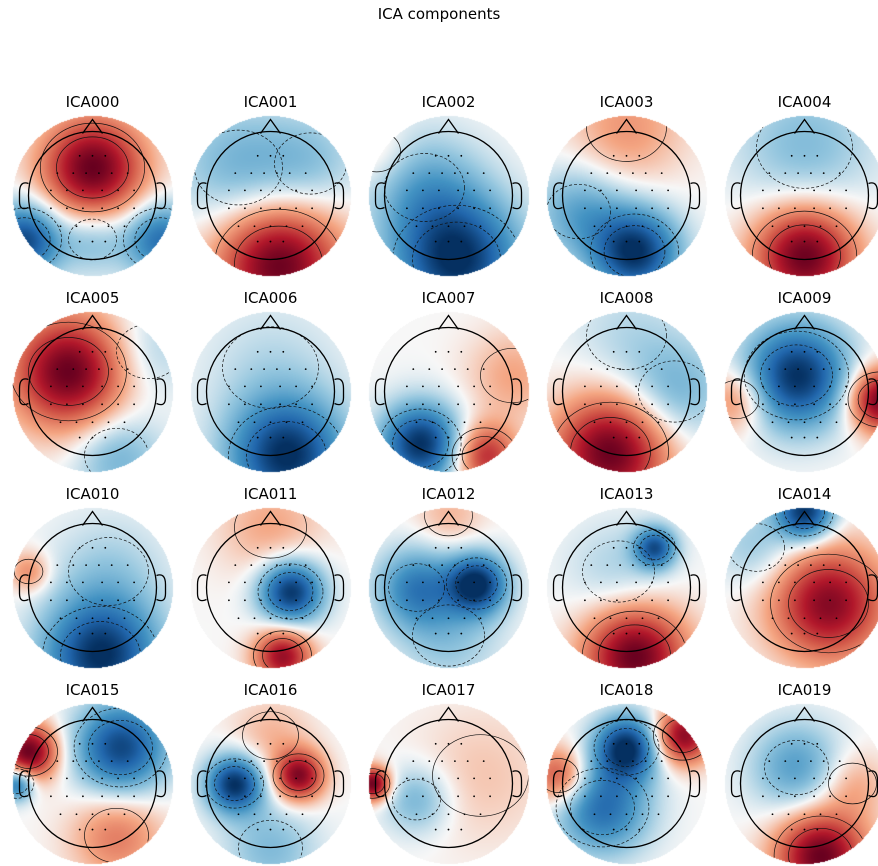  I want to click on topomap-ica005: ICA005, so click(92, 379).